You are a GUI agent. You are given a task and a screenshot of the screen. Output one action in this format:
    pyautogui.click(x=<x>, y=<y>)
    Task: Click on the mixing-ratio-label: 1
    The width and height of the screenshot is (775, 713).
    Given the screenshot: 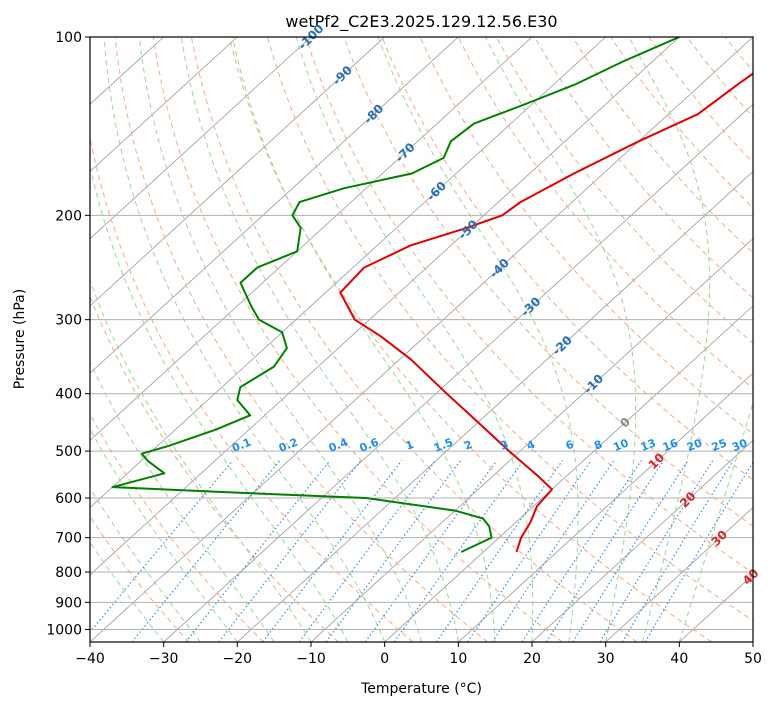 What is the action you would take?
    pyautogui.click(x=410, y=445)
    